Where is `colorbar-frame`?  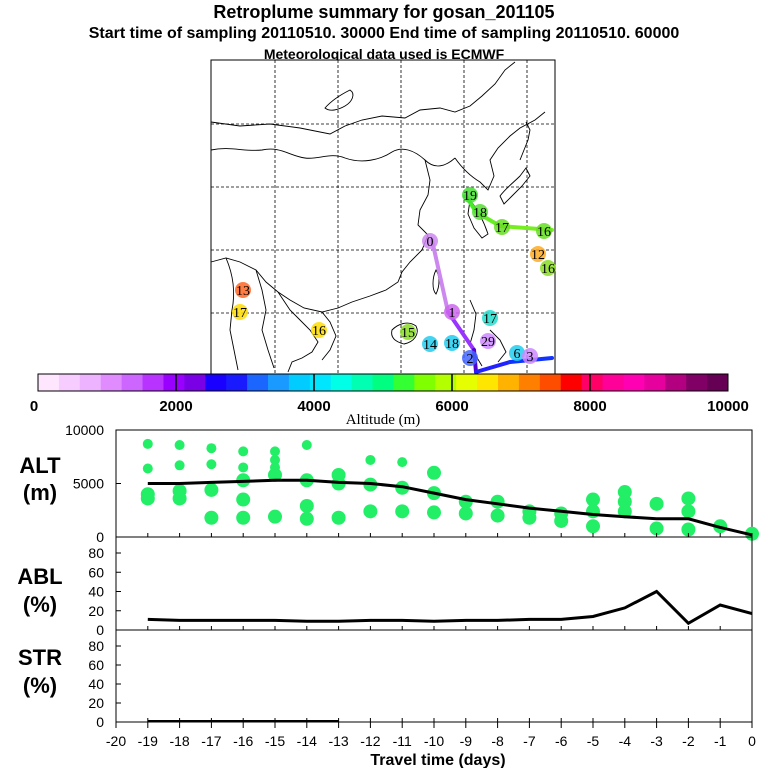
colorbar-frame is located at coordinates (383, 382).